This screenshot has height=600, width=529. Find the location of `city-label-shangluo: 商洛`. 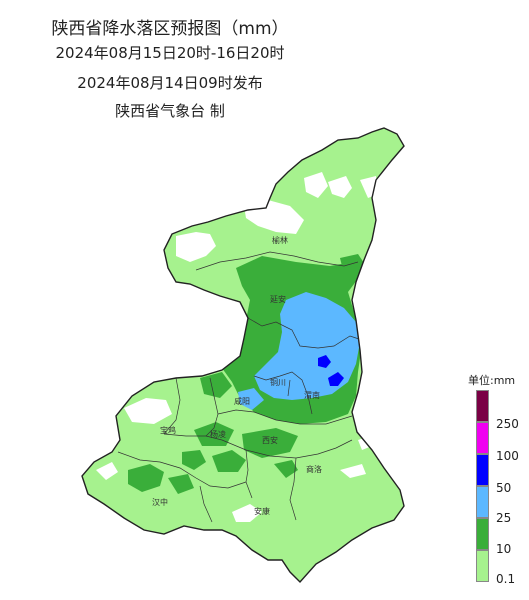

city-label-shangluo: 商洛 is located at coordinates (314, 469).